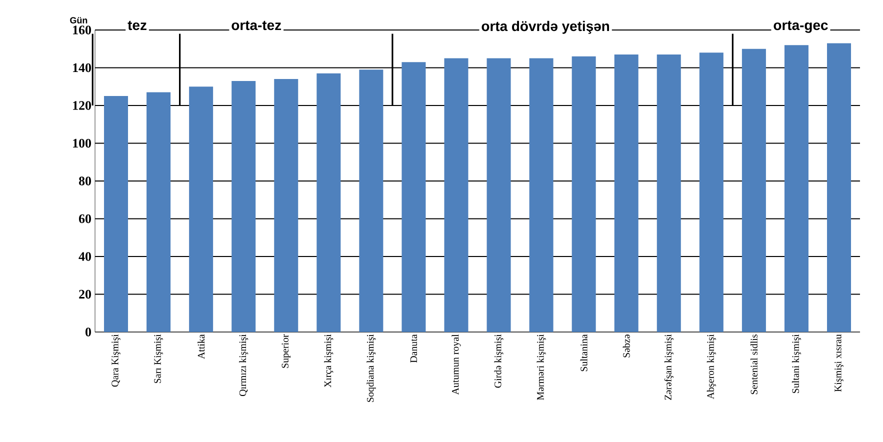  I want to click on y-tick-label: 120, so click(82, 105).